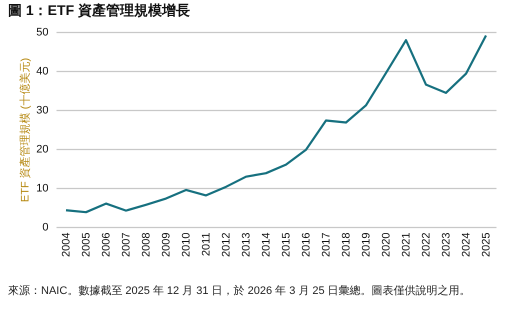 Image resolution: width=506 pixels, height=327 pixels. What do you see at coordinates (186, 244) in the screenshot?
I see `x-tick-label: 2010` at bounding box center [186, 244].